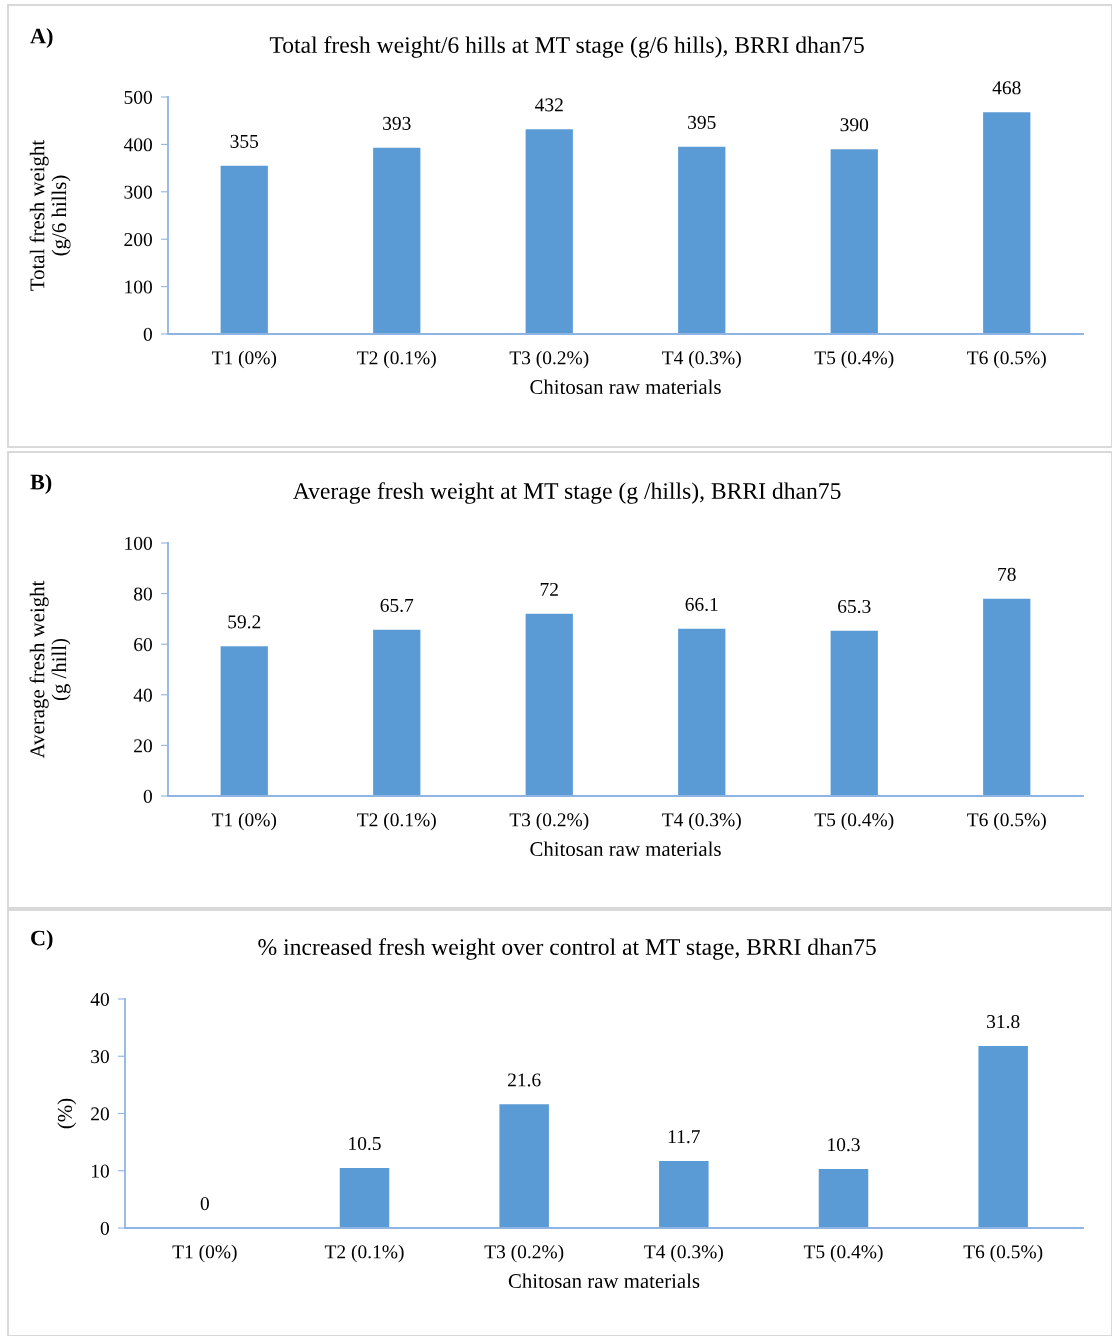  What do you see at coordinates (244, 141) in the screenshot?
I see `data-label: 355` at bounding box center [244, 141].